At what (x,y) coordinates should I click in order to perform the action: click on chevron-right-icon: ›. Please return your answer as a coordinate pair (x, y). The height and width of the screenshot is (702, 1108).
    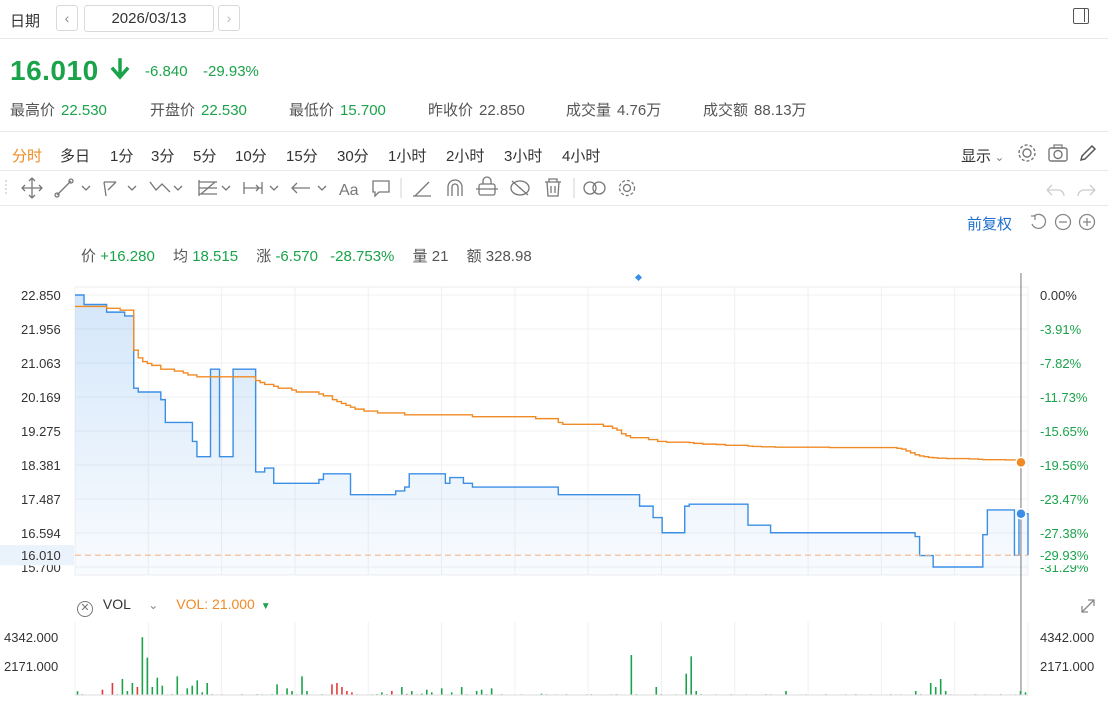
    Looking at the image, I should click on (229, 18).